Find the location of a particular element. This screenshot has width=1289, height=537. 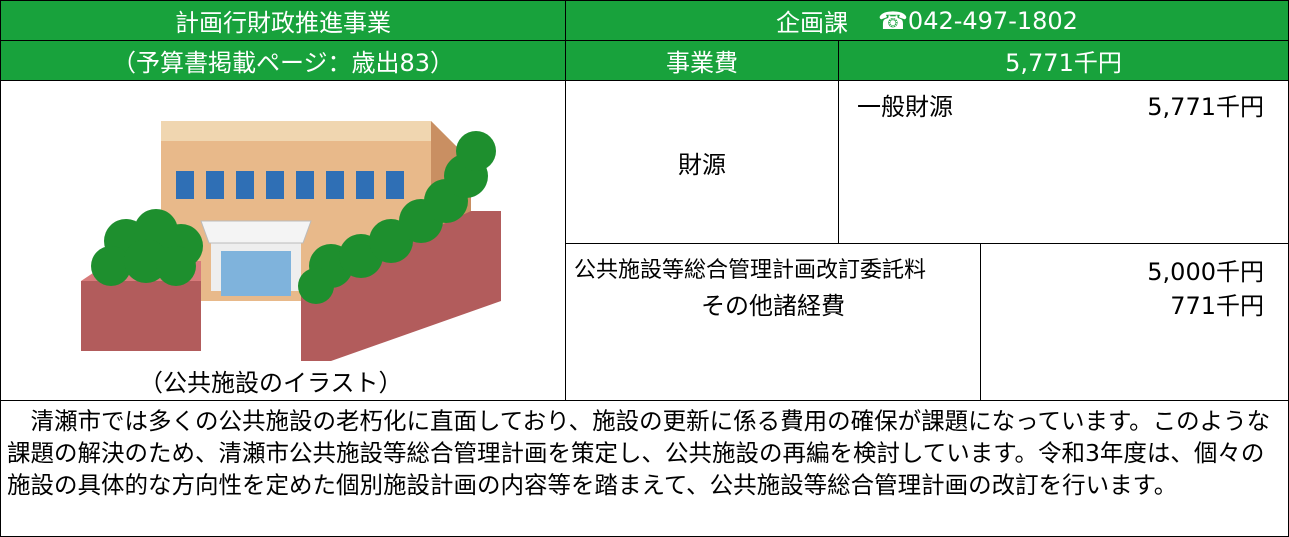

funding-source-cell: 一般財源 5,771千円 is located at coordinates (1063, 162).